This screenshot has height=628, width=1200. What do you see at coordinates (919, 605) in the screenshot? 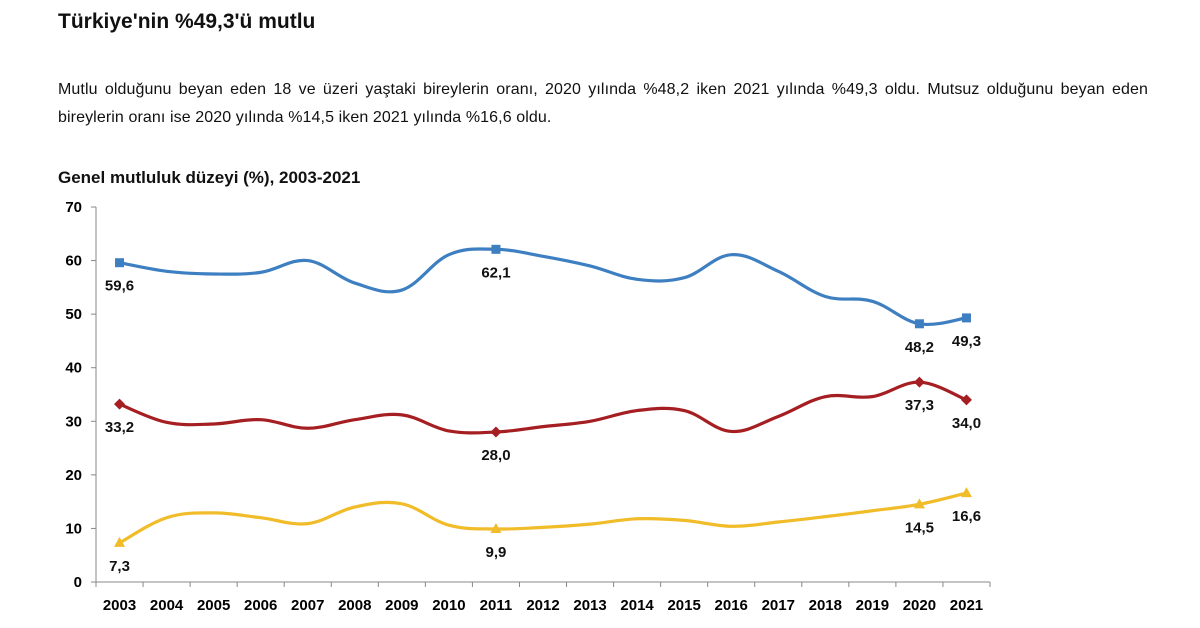
I see `x-tick-label: 2020` at bounding box center [919, 605].